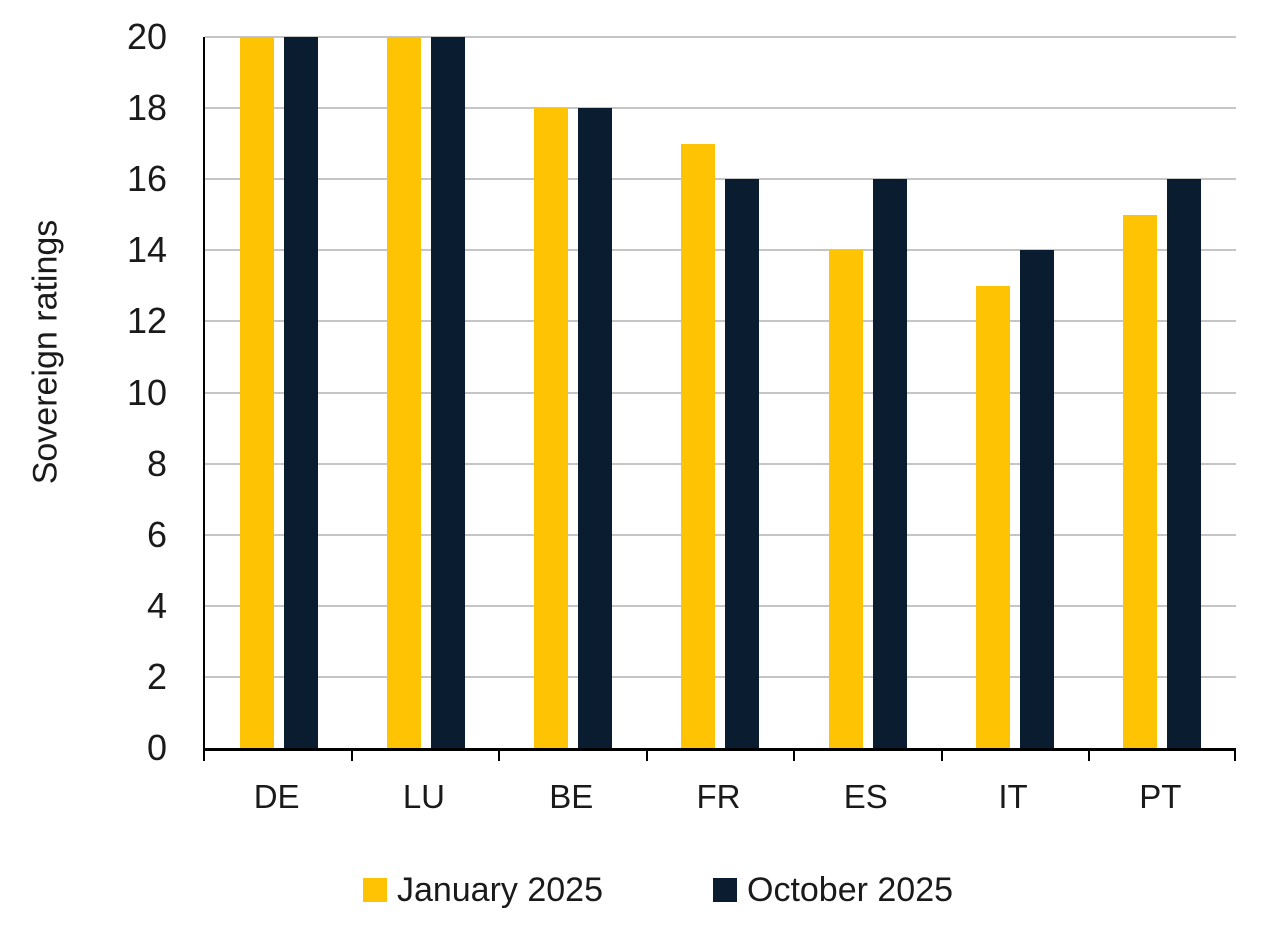 The height and width of the screenshot is (934, 1280). Describe the element at coordinates (1013, 796) in the screenshot. I see `x-category-label: IT` at that location.